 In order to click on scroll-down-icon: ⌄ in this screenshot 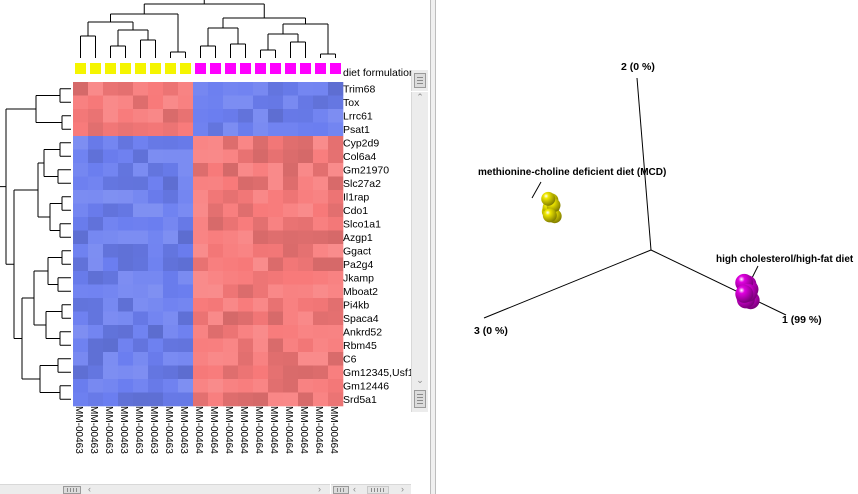, I will do `click(420, 380)`.